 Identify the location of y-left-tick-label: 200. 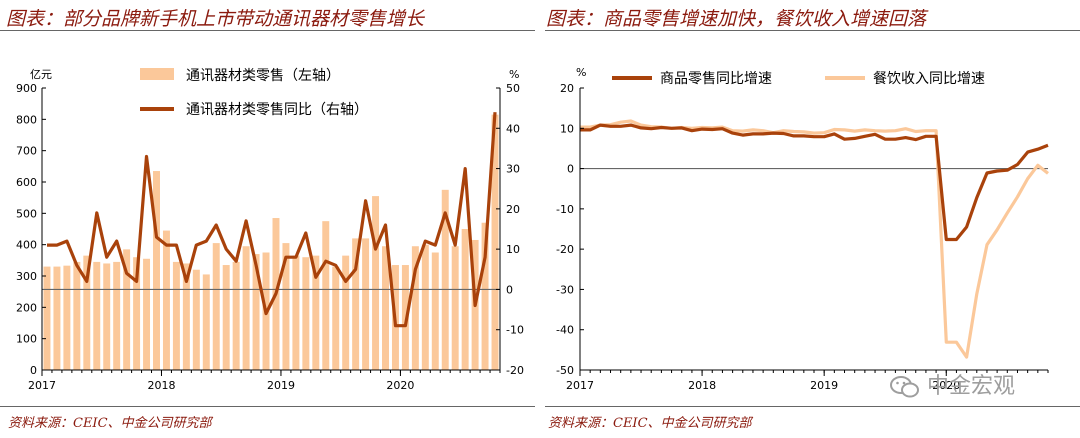
(26, 307).